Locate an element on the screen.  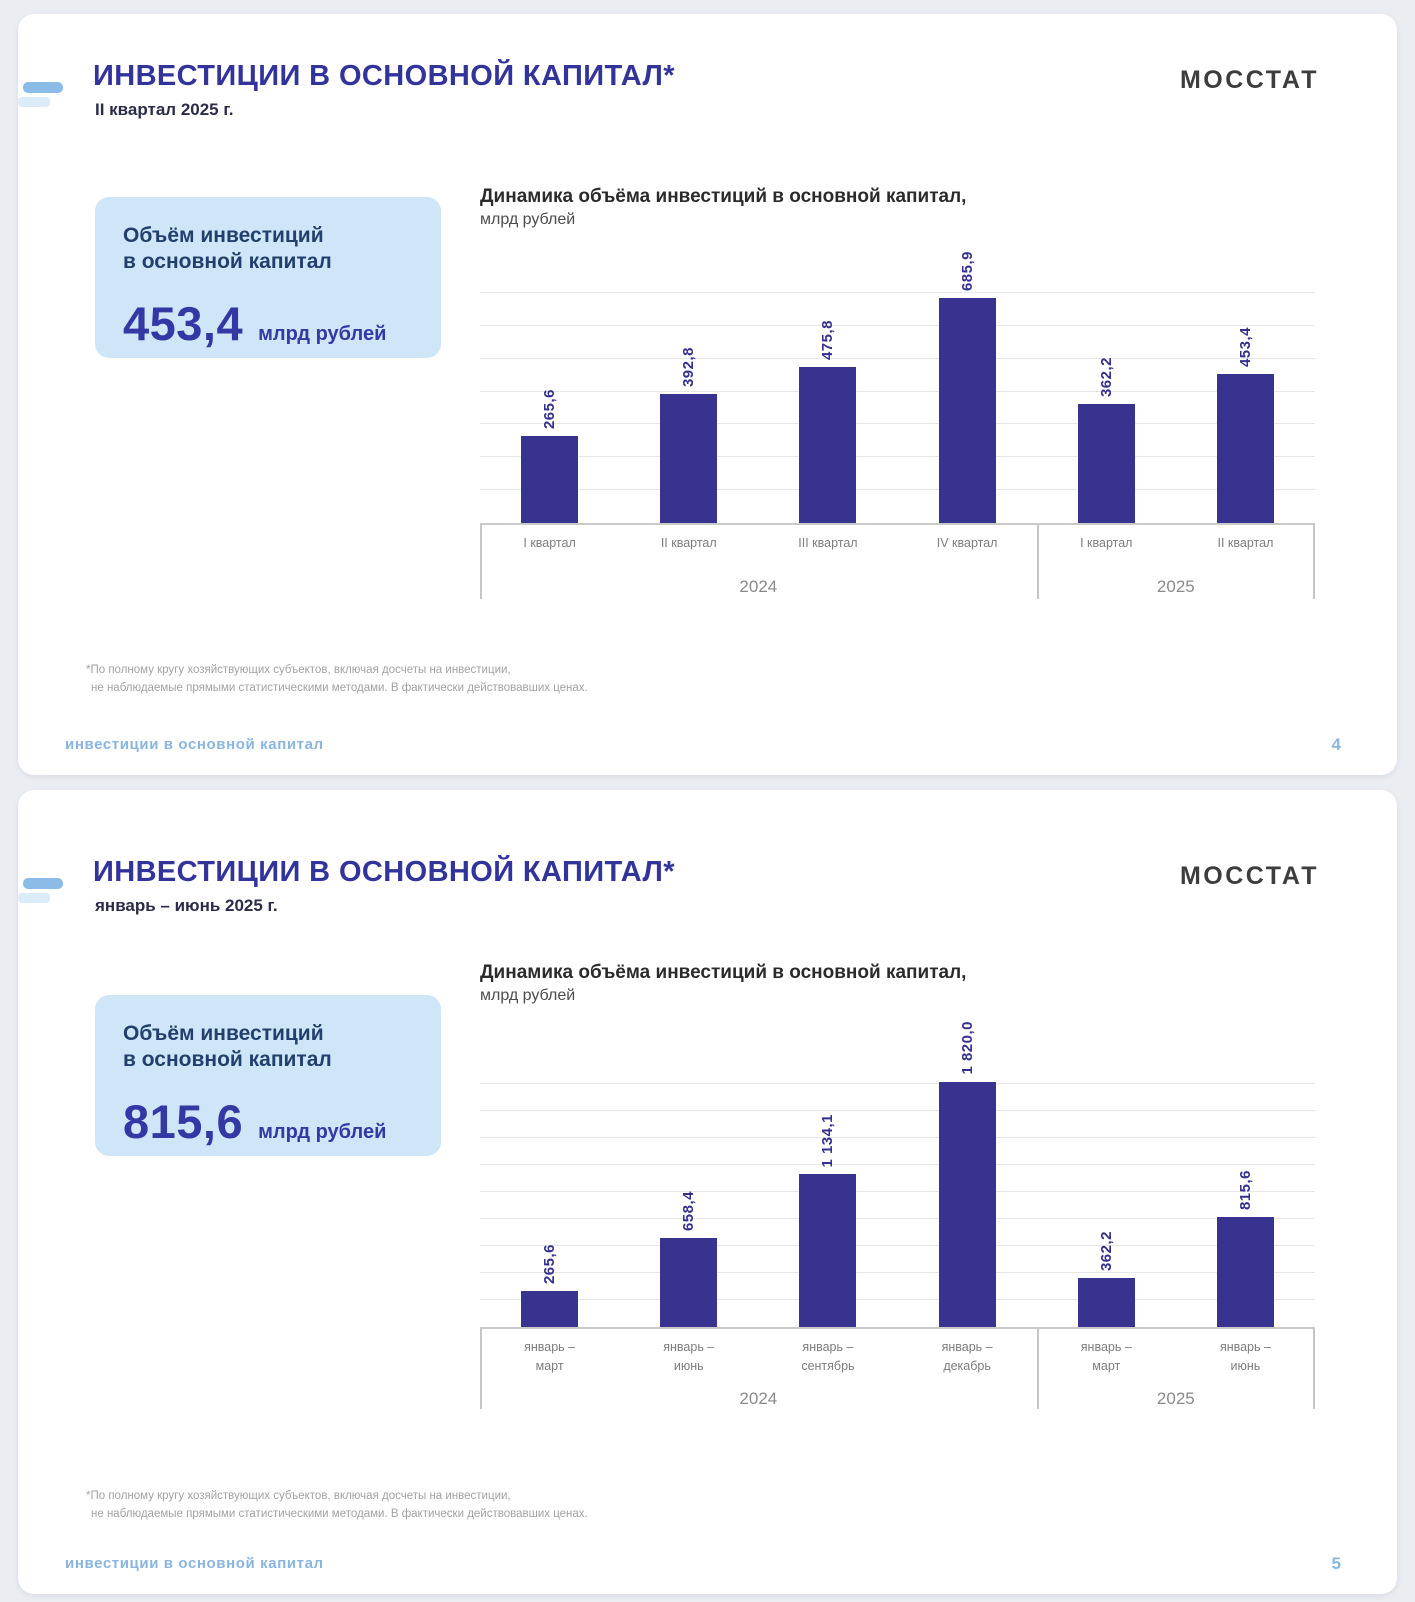
bar-slot: 475,8 is located at coordinates (827, 421).